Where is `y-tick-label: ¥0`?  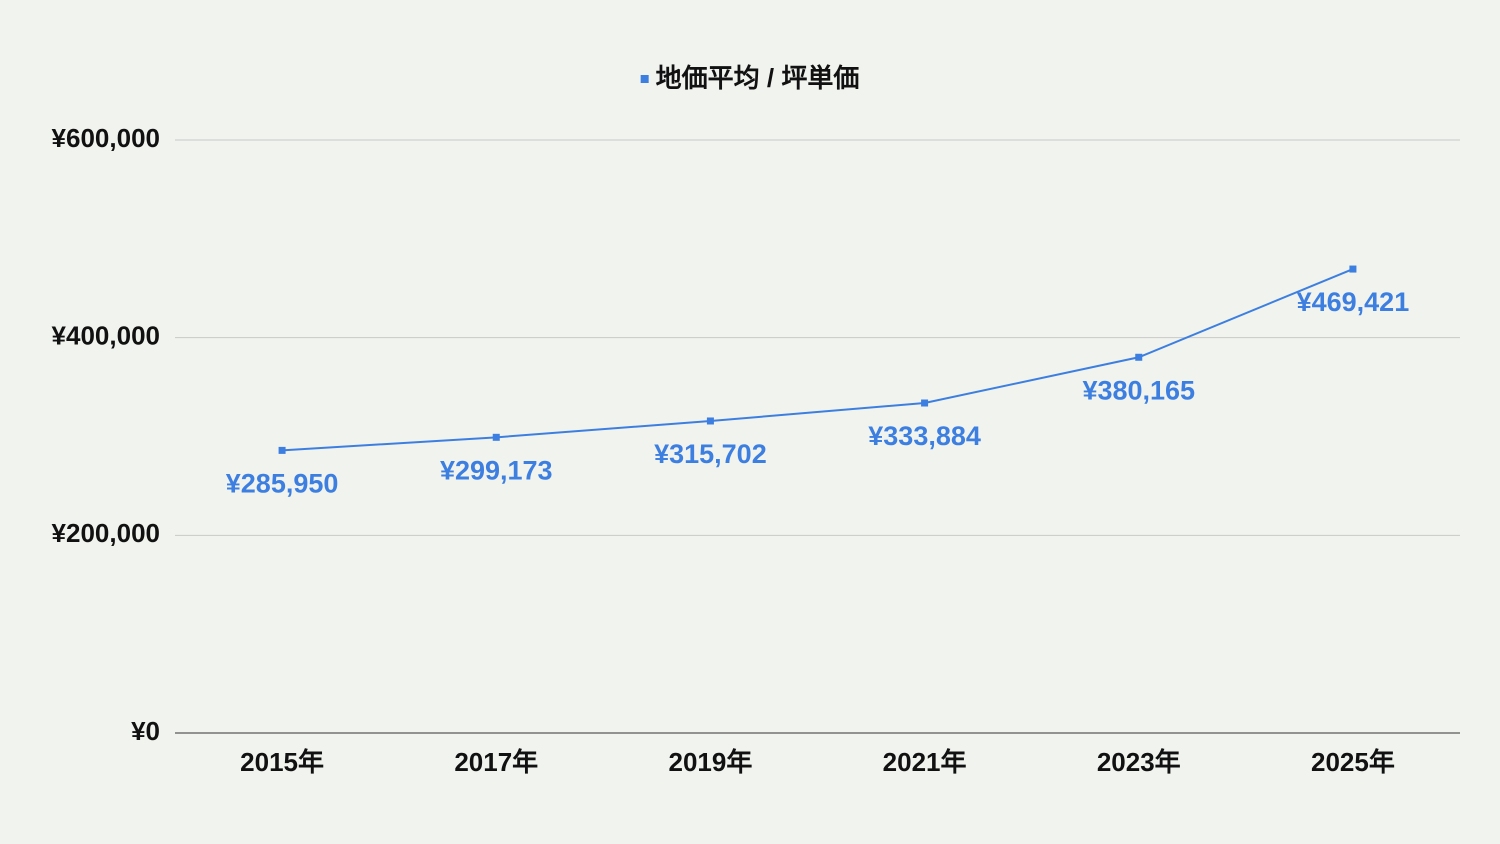
y-tick-label: ¥0 is located at coordinates (145, 731).